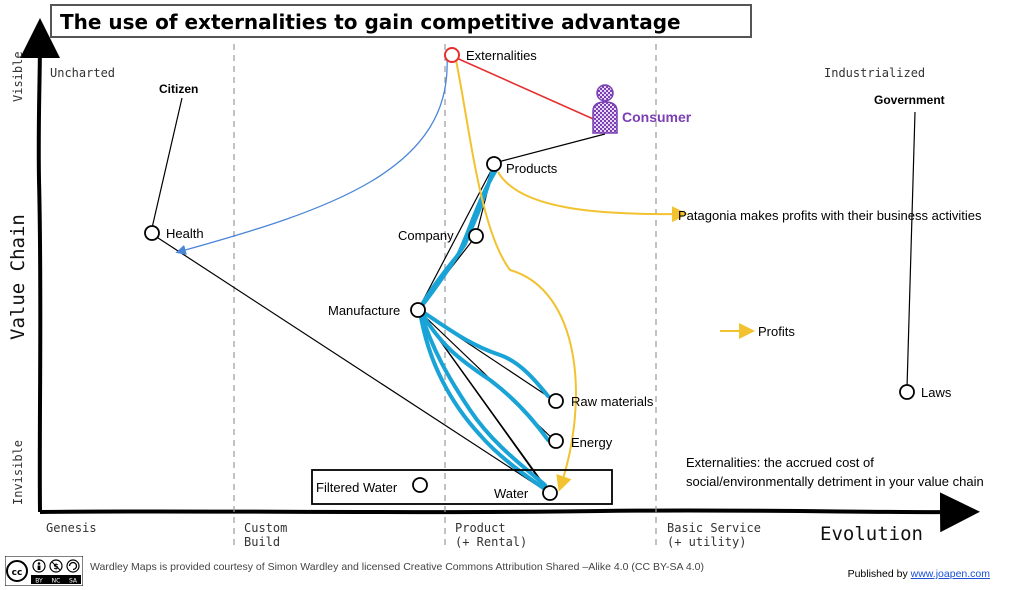 The height and width of the screenshot is (590, 1024). I want to click on cc-license-badge: cc $ BY NC SA, so click(44, 571).